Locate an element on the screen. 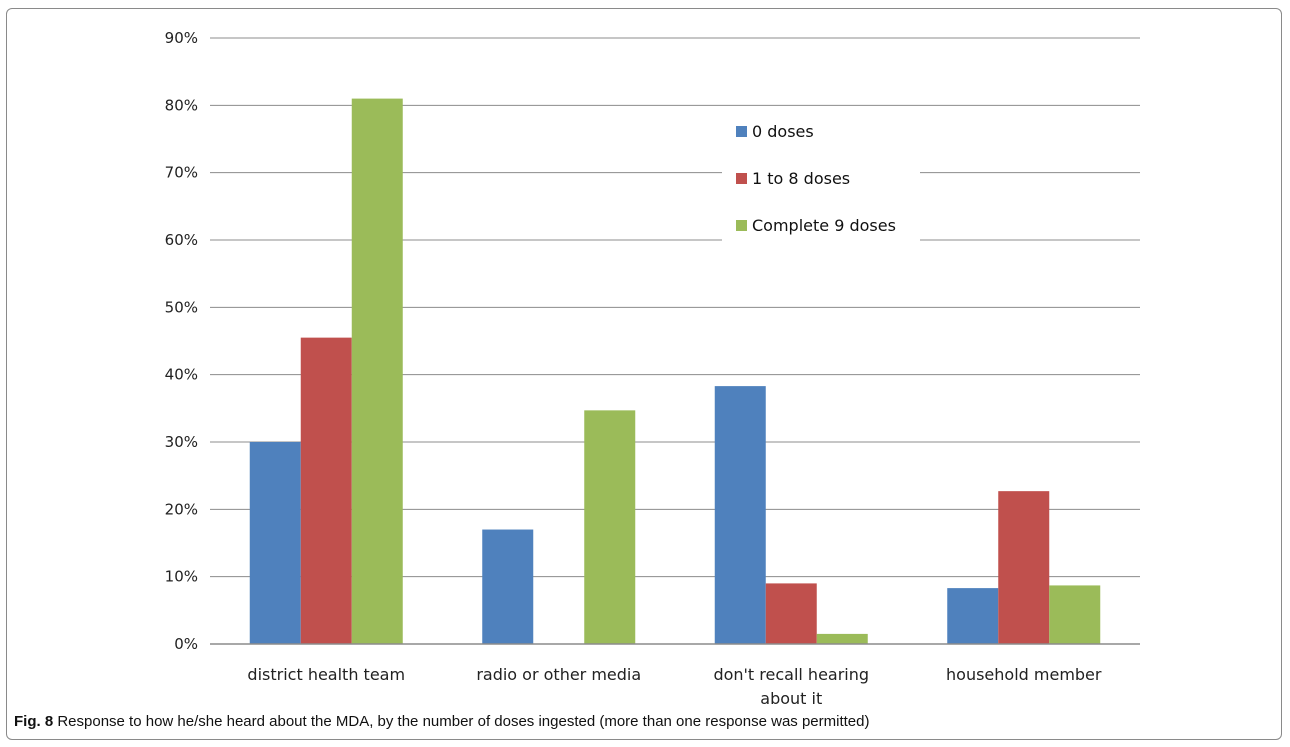  legend-label: Complete 9 doses is located at coordinates (824, 225).